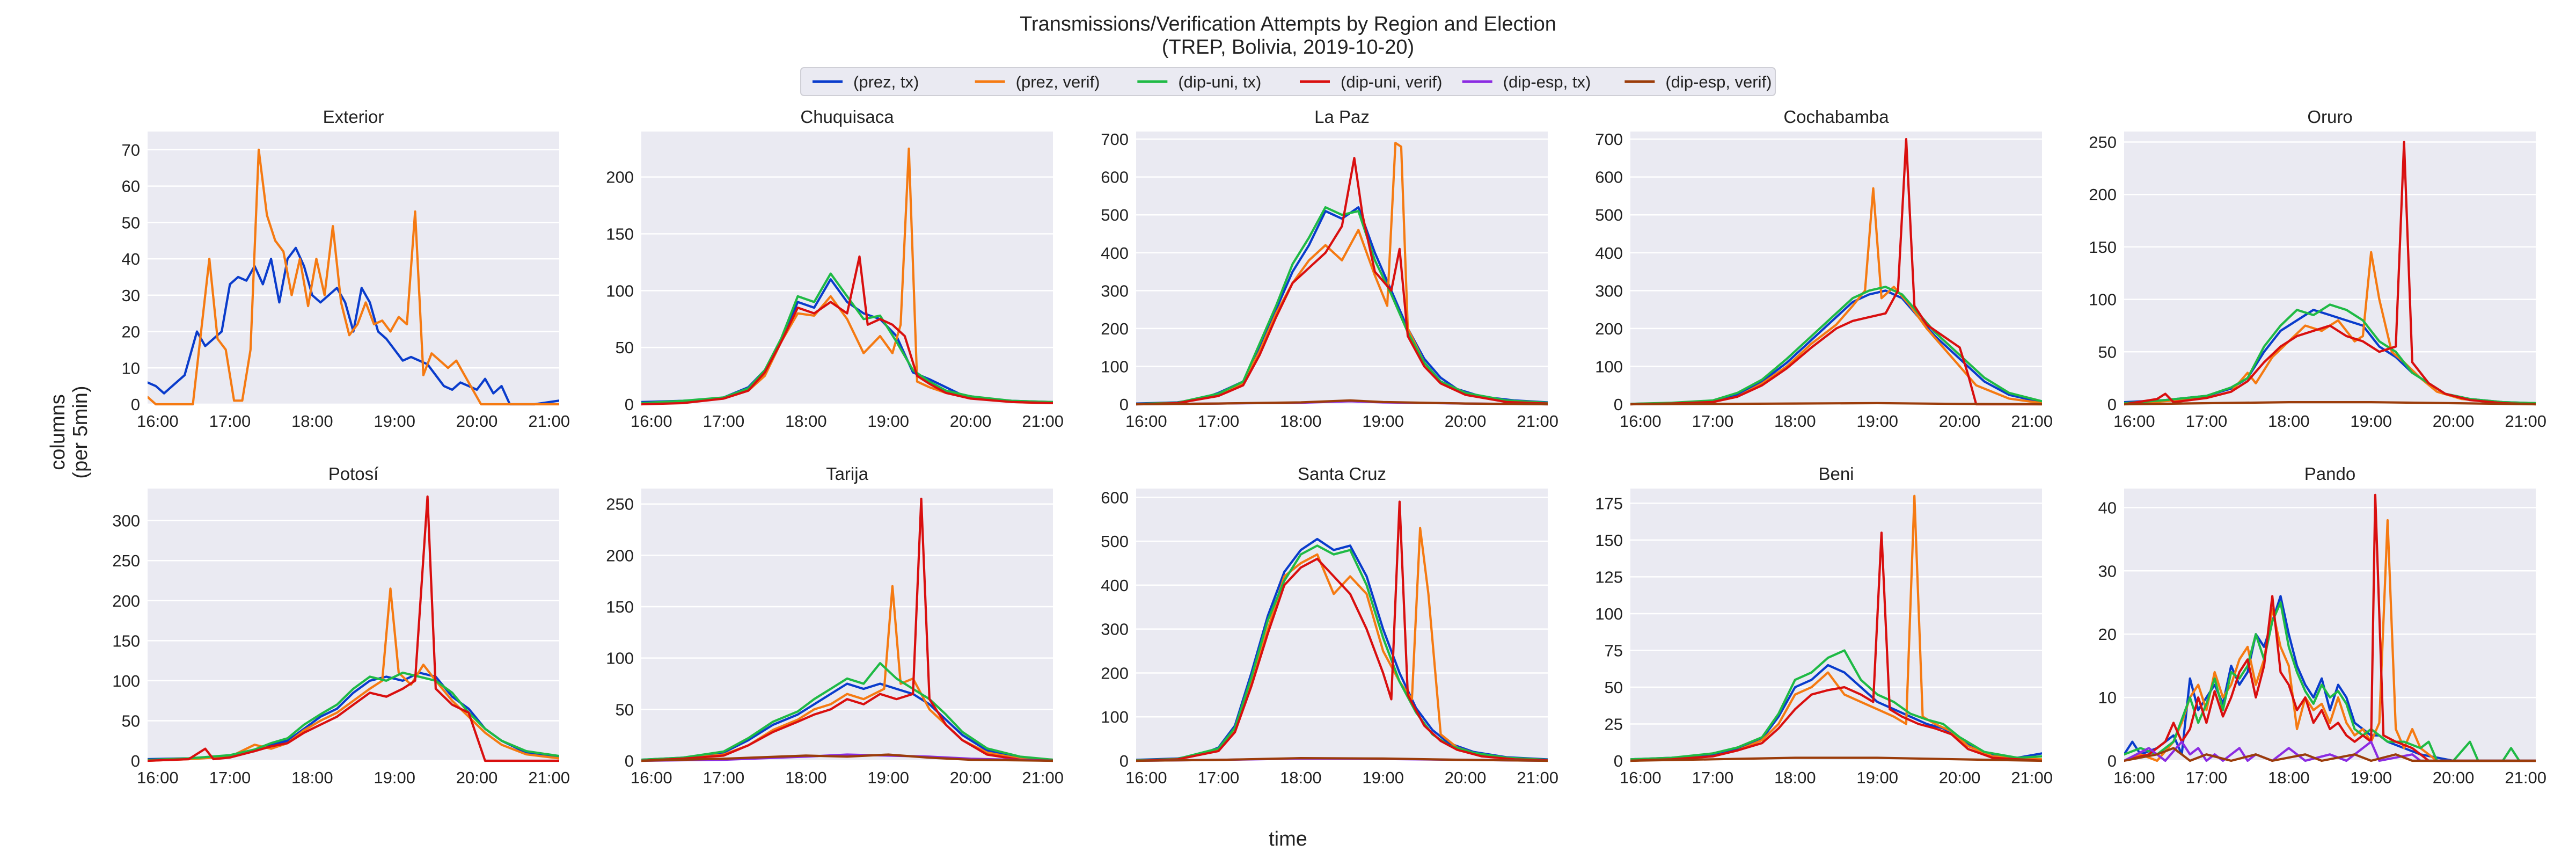  What do you see at coordinates (80, 431) in the screenshot?
I see `y-axis-label-line2: (per 5min)` at bounding box center [80, 431].